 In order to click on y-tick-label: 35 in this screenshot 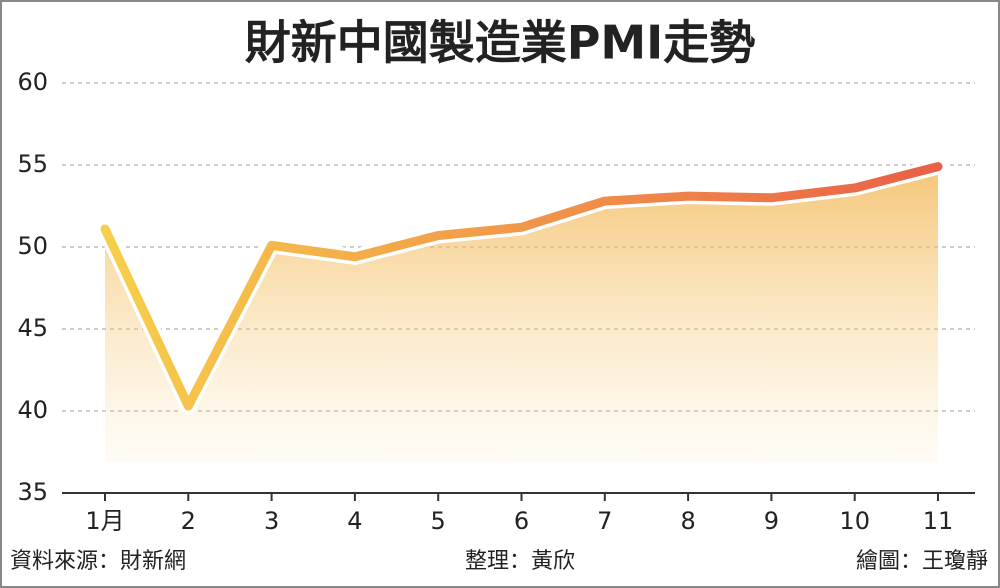, I will do `click(32, 492)`.